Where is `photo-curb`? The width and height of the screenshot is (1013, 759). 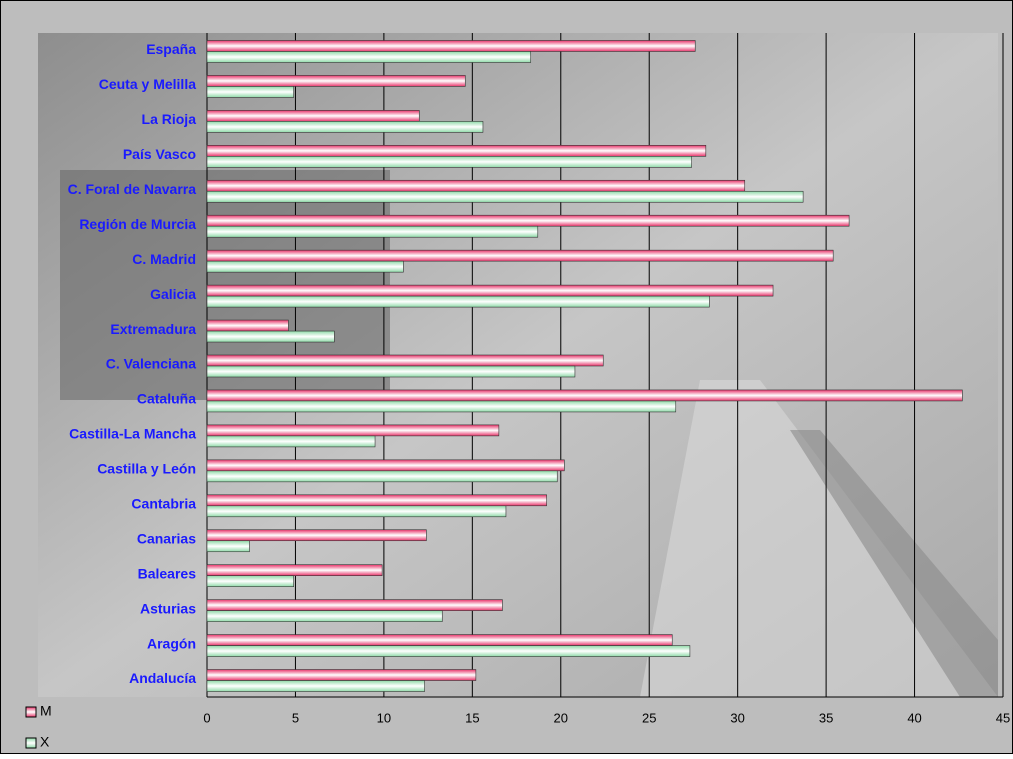 photo-curb is located at coordinates (894, 563).